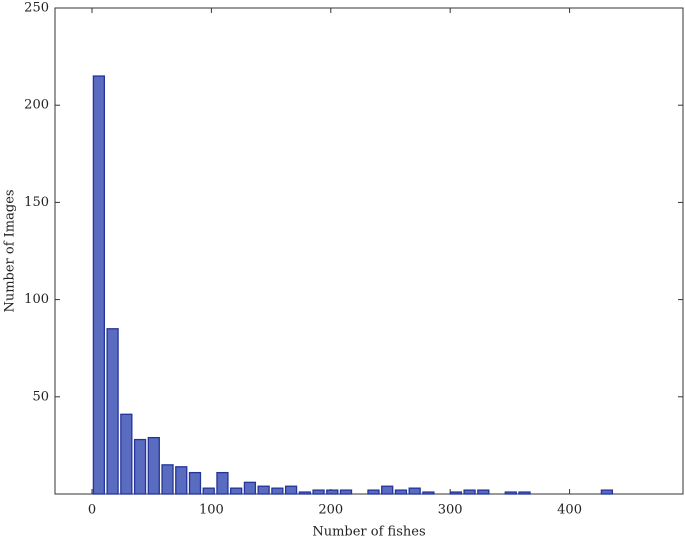  What do you see at coordinates (211, 510) in the screenshot?
I see `x-tick-label: 100` at bounding box center [211, 510].